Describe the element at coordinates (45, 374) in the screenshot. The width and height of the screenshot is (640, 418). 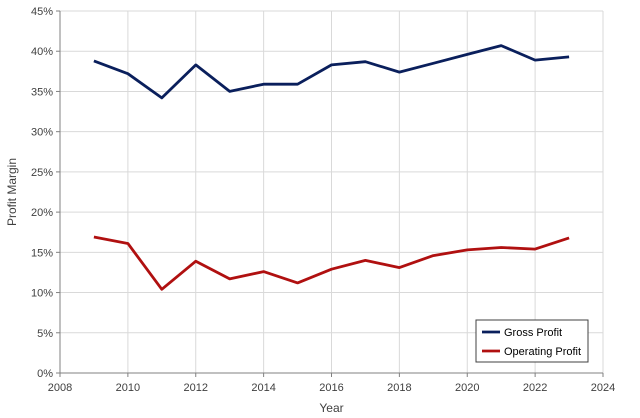
I see `y-tick-label: 0%` at that location.